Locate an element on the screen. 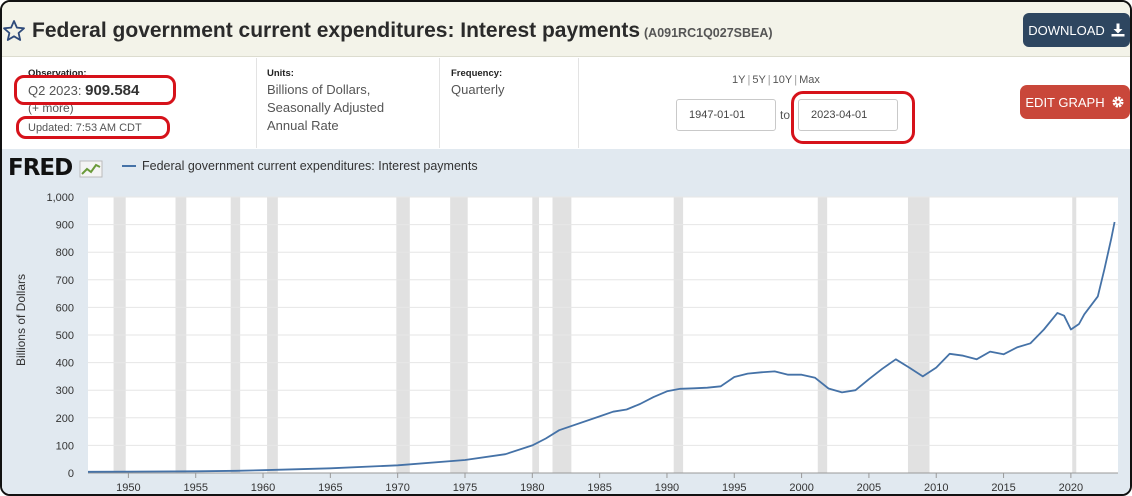 This screenshot has width=1132, height=496. download-button: DOWNLOAD is located at coordinates (1076, 30).